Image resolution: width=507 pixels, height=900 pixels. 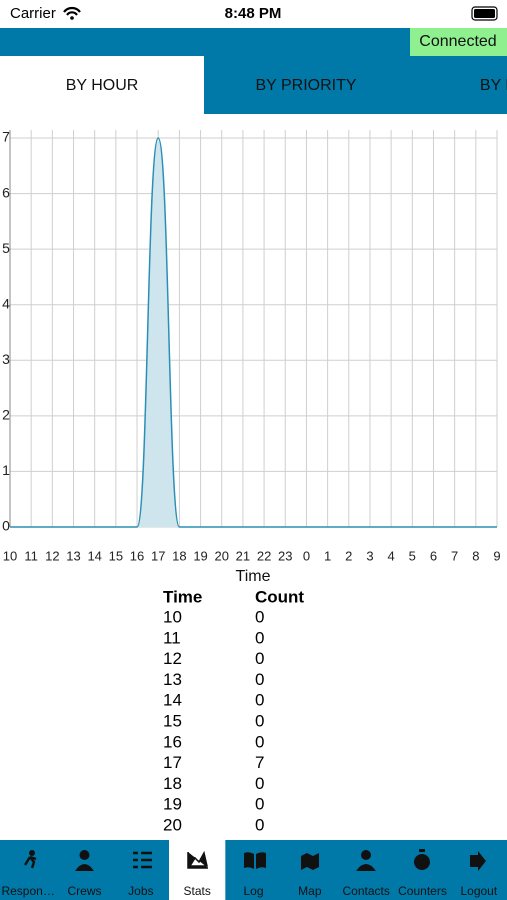 I want to click on x-tick-label: 9, so click(x=496, y=555).